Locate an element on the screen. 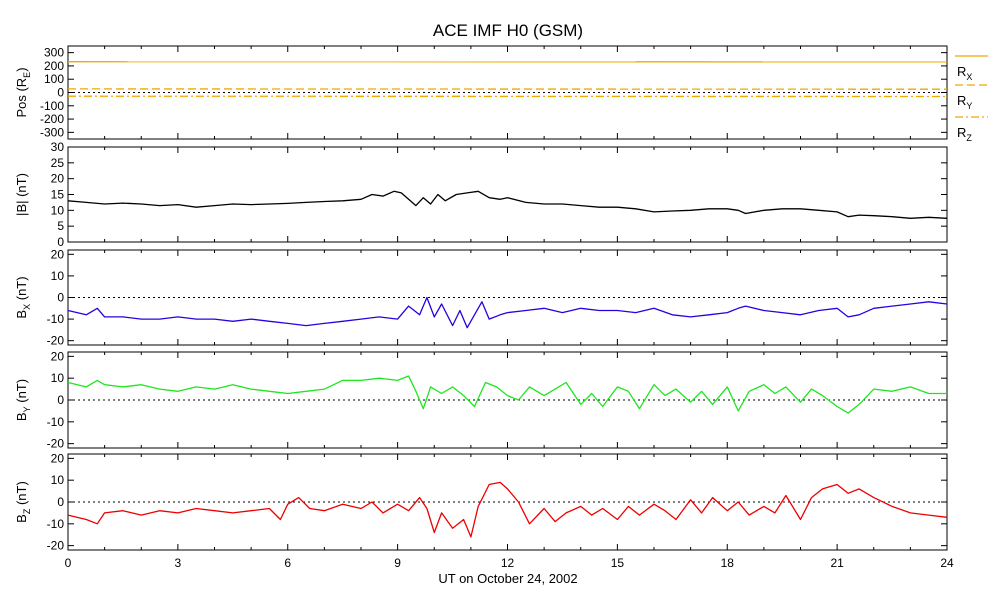 The width and height of the screenshot is (993, 600). legend-label-0: RX is located at coordinates (964, 73).